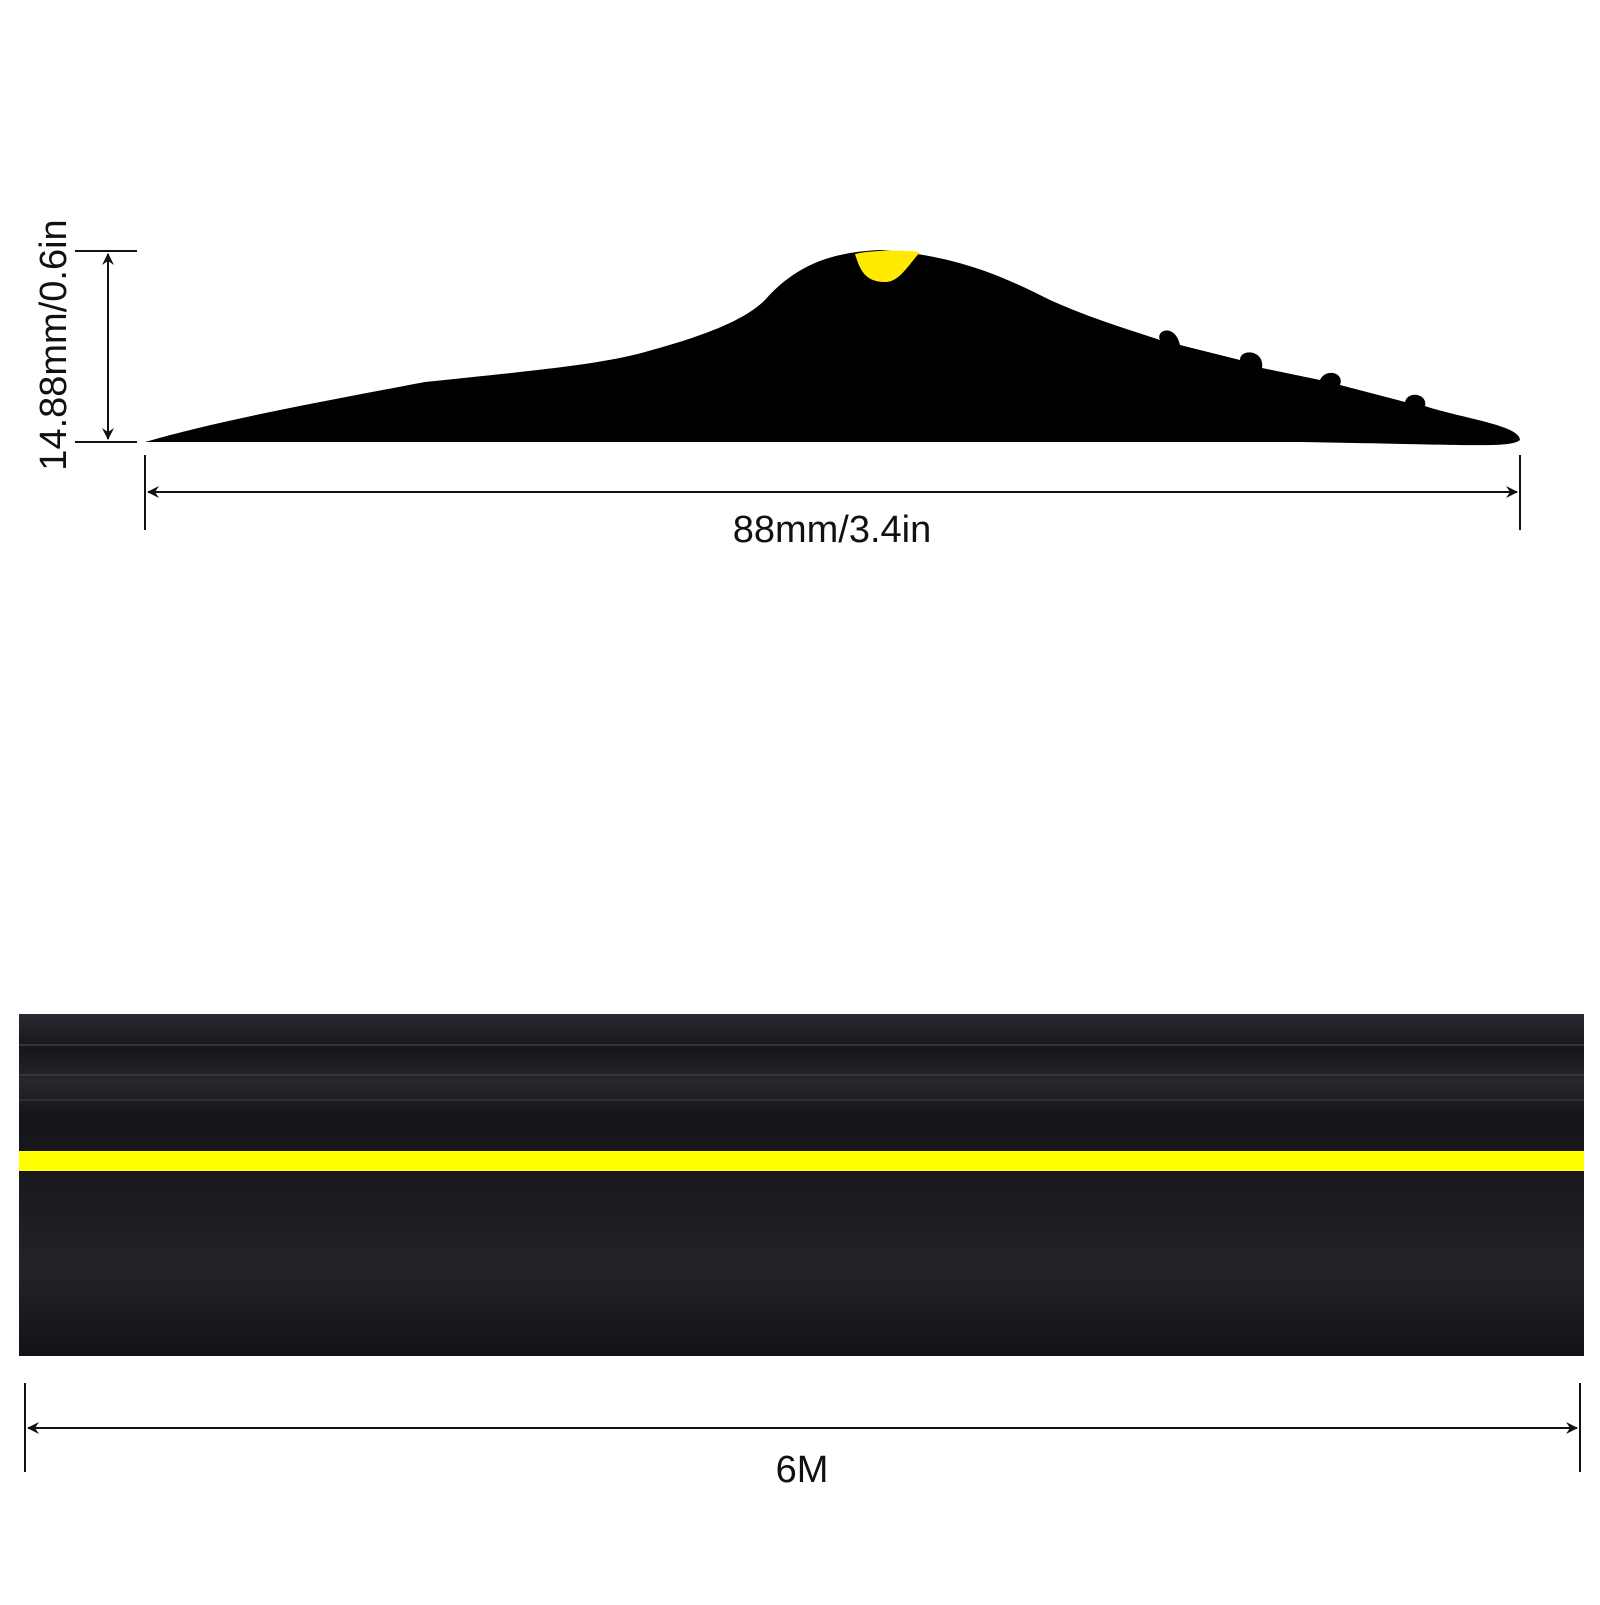 This screenshot has height=1605, width=1600. What do you see at coordinates (54, 344) in the screenshot?
I see `height-label: 14.88mm/0.6in` at bounding box center [54, 344].